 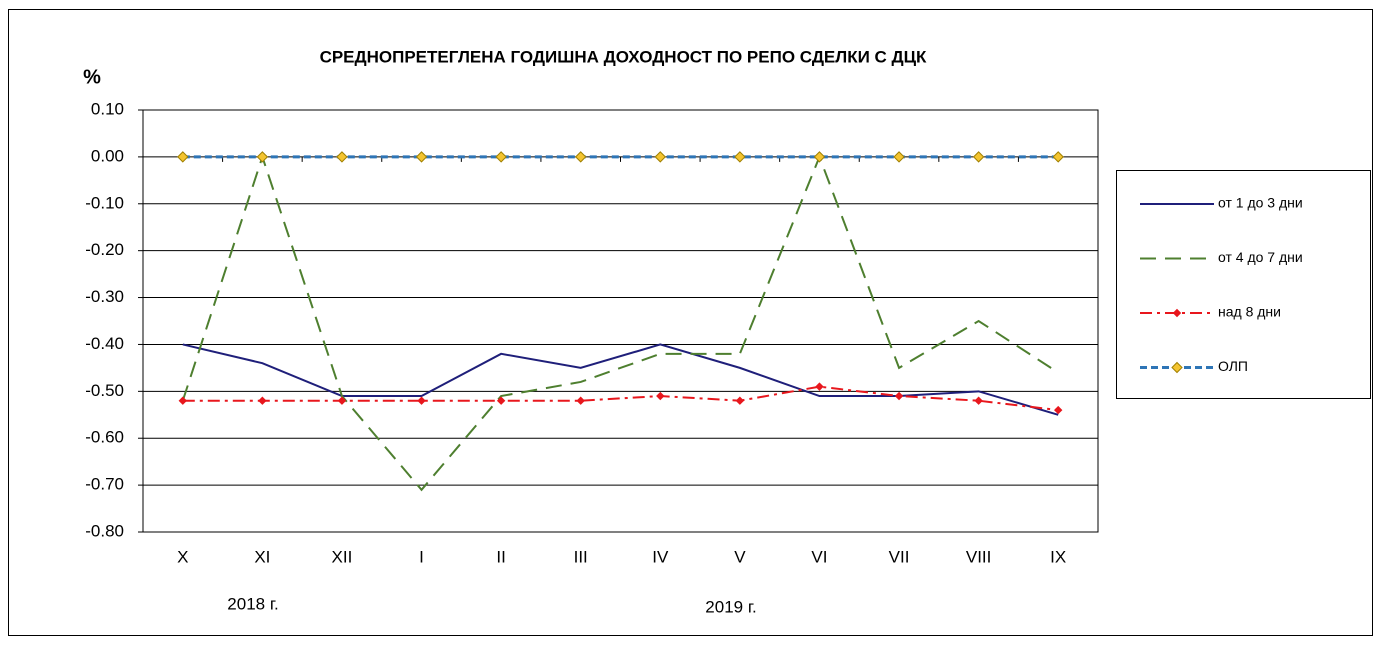 What do you see at coordinates (1249, 312) in the screenshot?
I see `legend-label: над 8 дни` at bounding box center [1249, 312].